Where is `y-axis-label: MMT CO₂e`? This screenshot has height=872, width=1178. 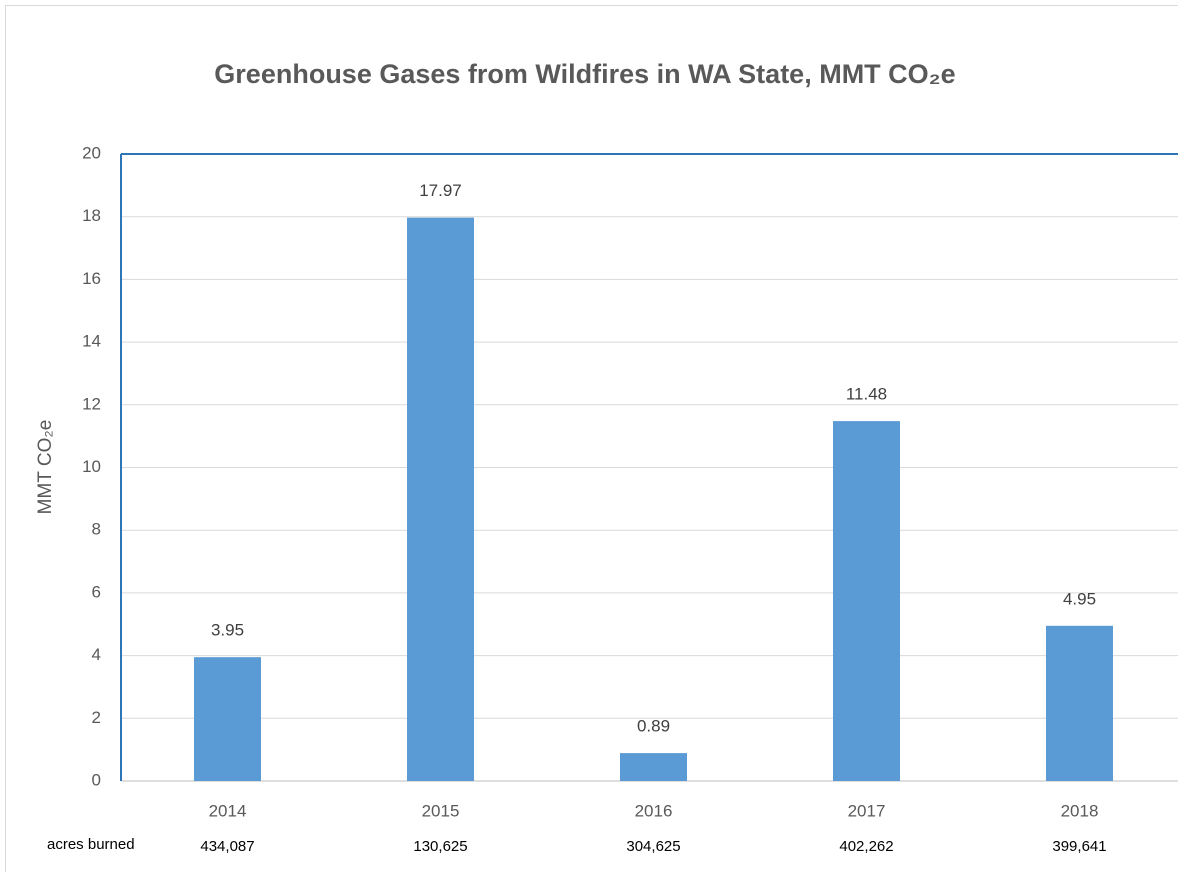 y-axis-label: MMT CO₂e is located at coordinates (45, 467).